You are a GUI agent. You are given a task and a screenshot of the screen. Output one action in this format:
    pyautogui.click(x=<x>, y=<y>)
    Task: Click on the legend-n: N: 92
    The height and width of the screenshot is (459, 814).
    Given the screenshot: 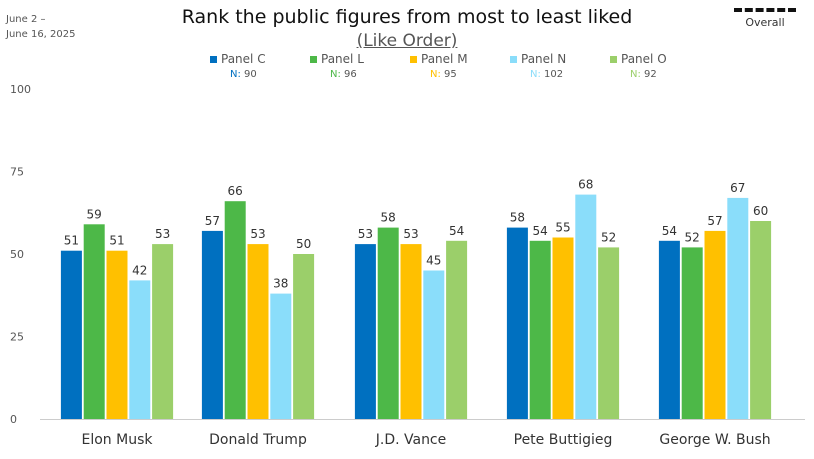 What is the action you would take?
    pyautogui.click(x=643, y=74)
    